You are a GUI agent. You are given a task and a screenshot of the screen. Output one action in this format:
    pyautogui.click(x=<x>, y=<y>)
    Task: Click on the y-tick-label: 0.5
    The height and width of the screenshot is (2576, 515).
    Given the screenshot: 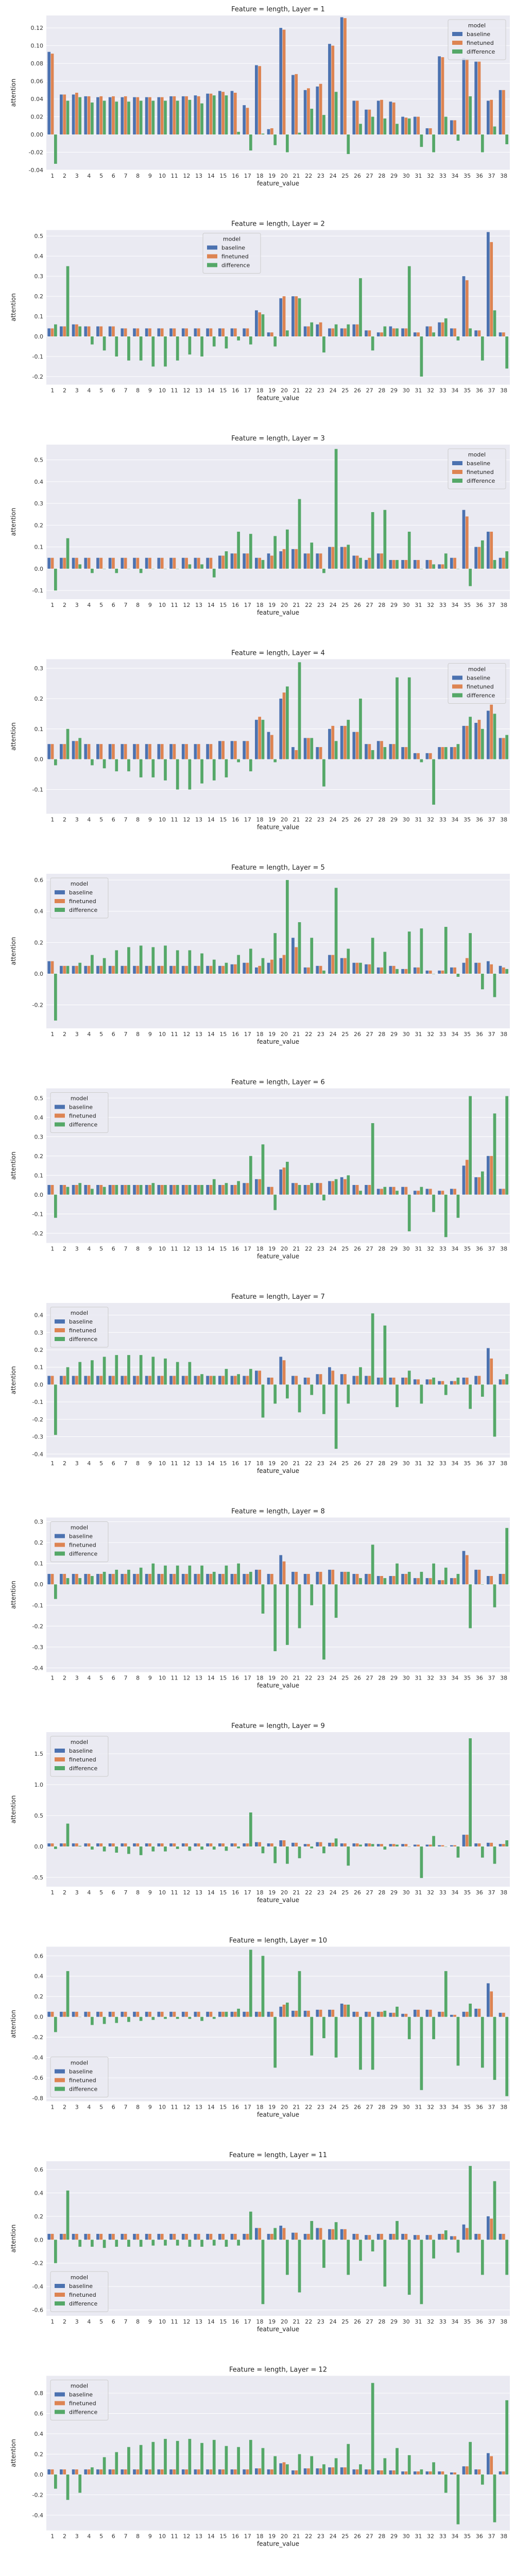 What is the action you would take?
    pyautogui.click(x=39, y=460)
    